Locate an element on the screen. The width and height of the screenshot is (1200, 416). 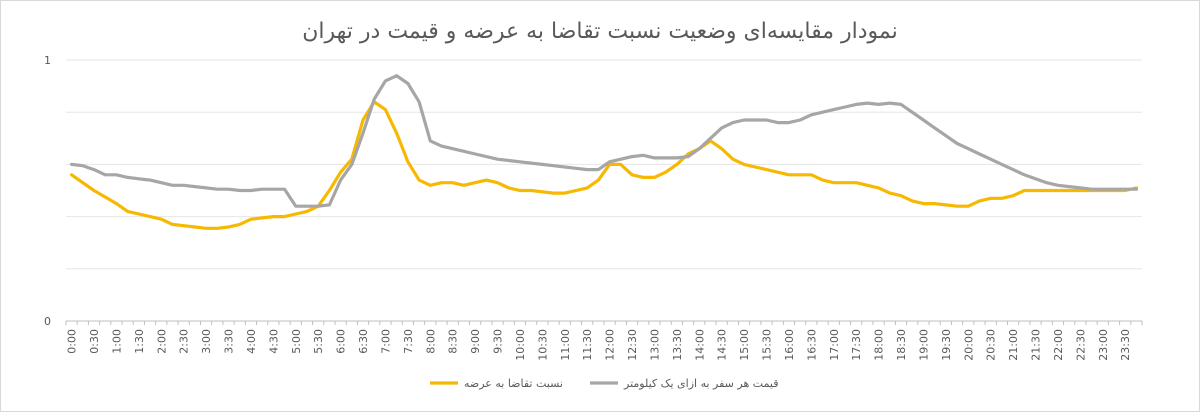
x-tick-label: 0:30 is located at coordinates (94, 341).